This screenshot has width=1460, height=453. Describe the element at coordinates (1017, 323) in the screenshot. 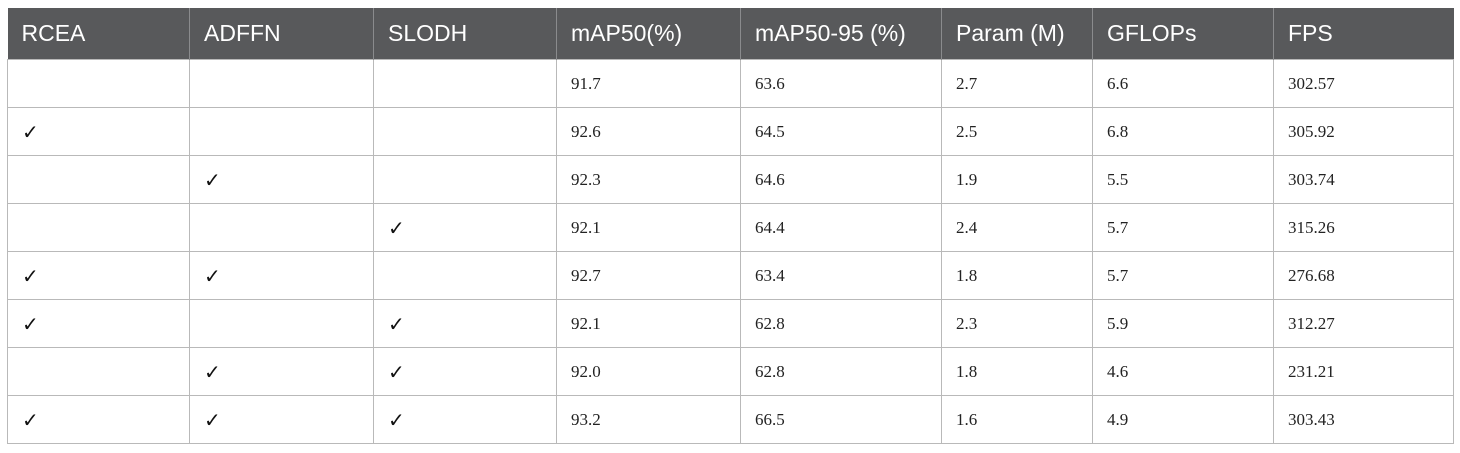

I see `cell-param: 2.3` at that location.